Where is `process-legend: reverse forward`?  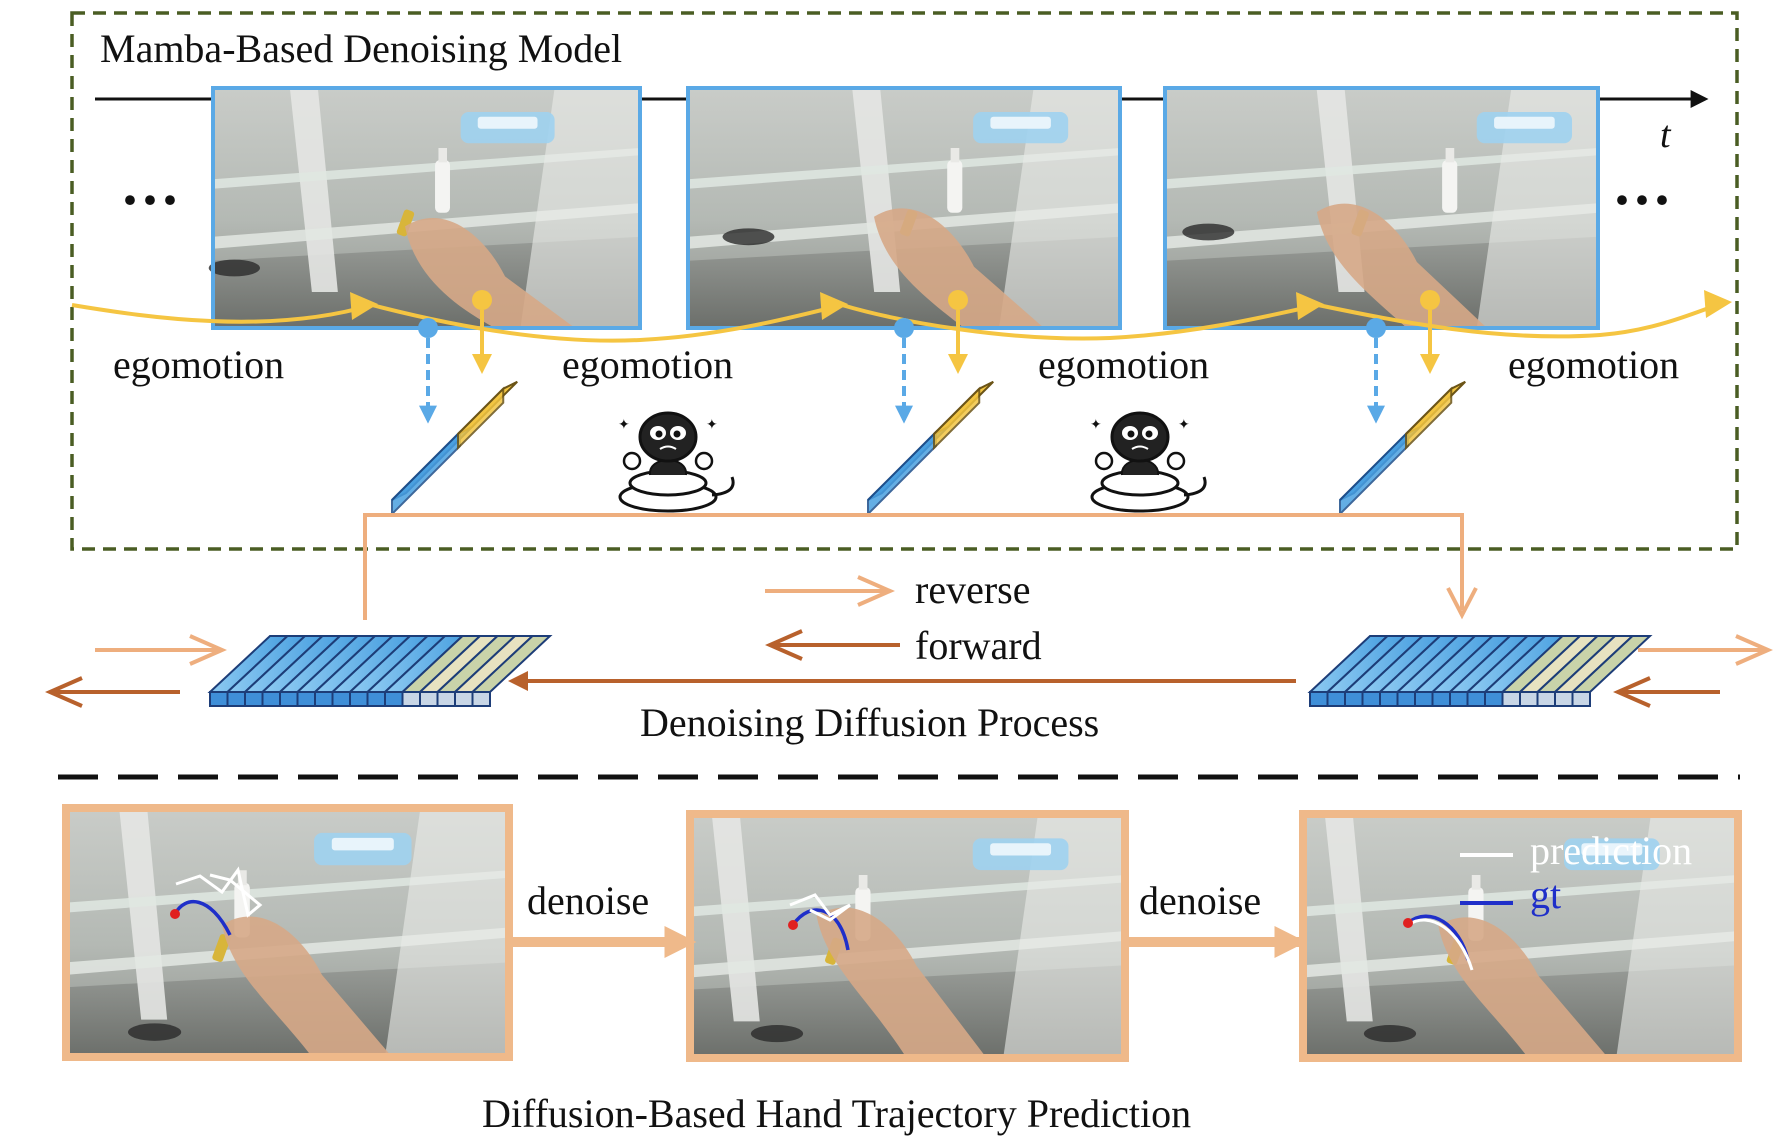
process-legend: reverse forward is located at coordinates (903, 617).